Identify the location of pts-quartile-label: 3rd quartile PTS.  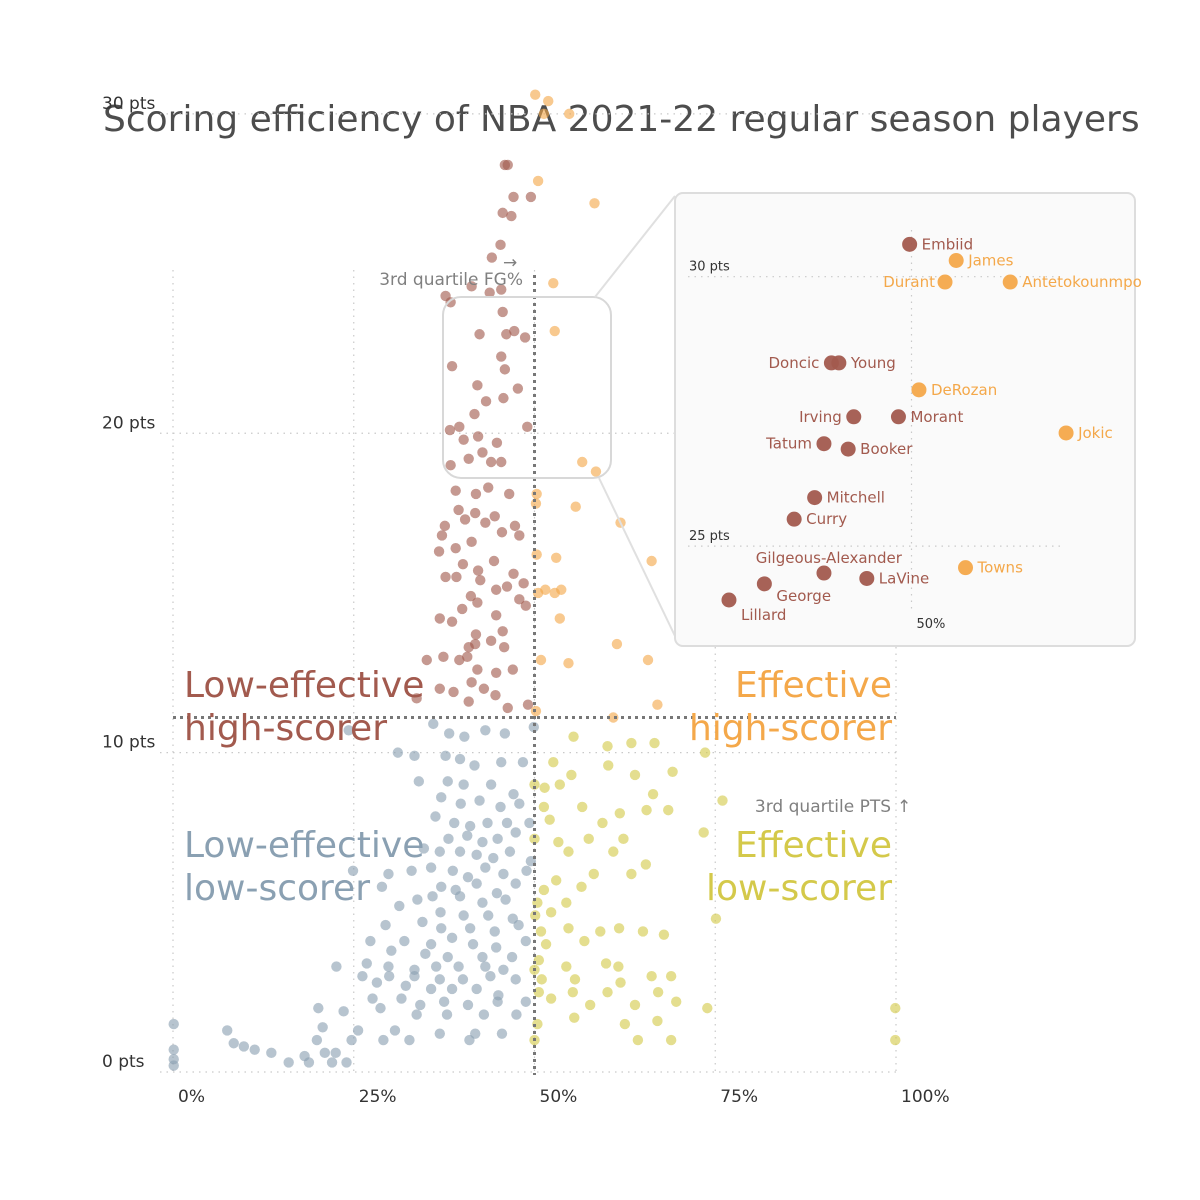
(823, 807).